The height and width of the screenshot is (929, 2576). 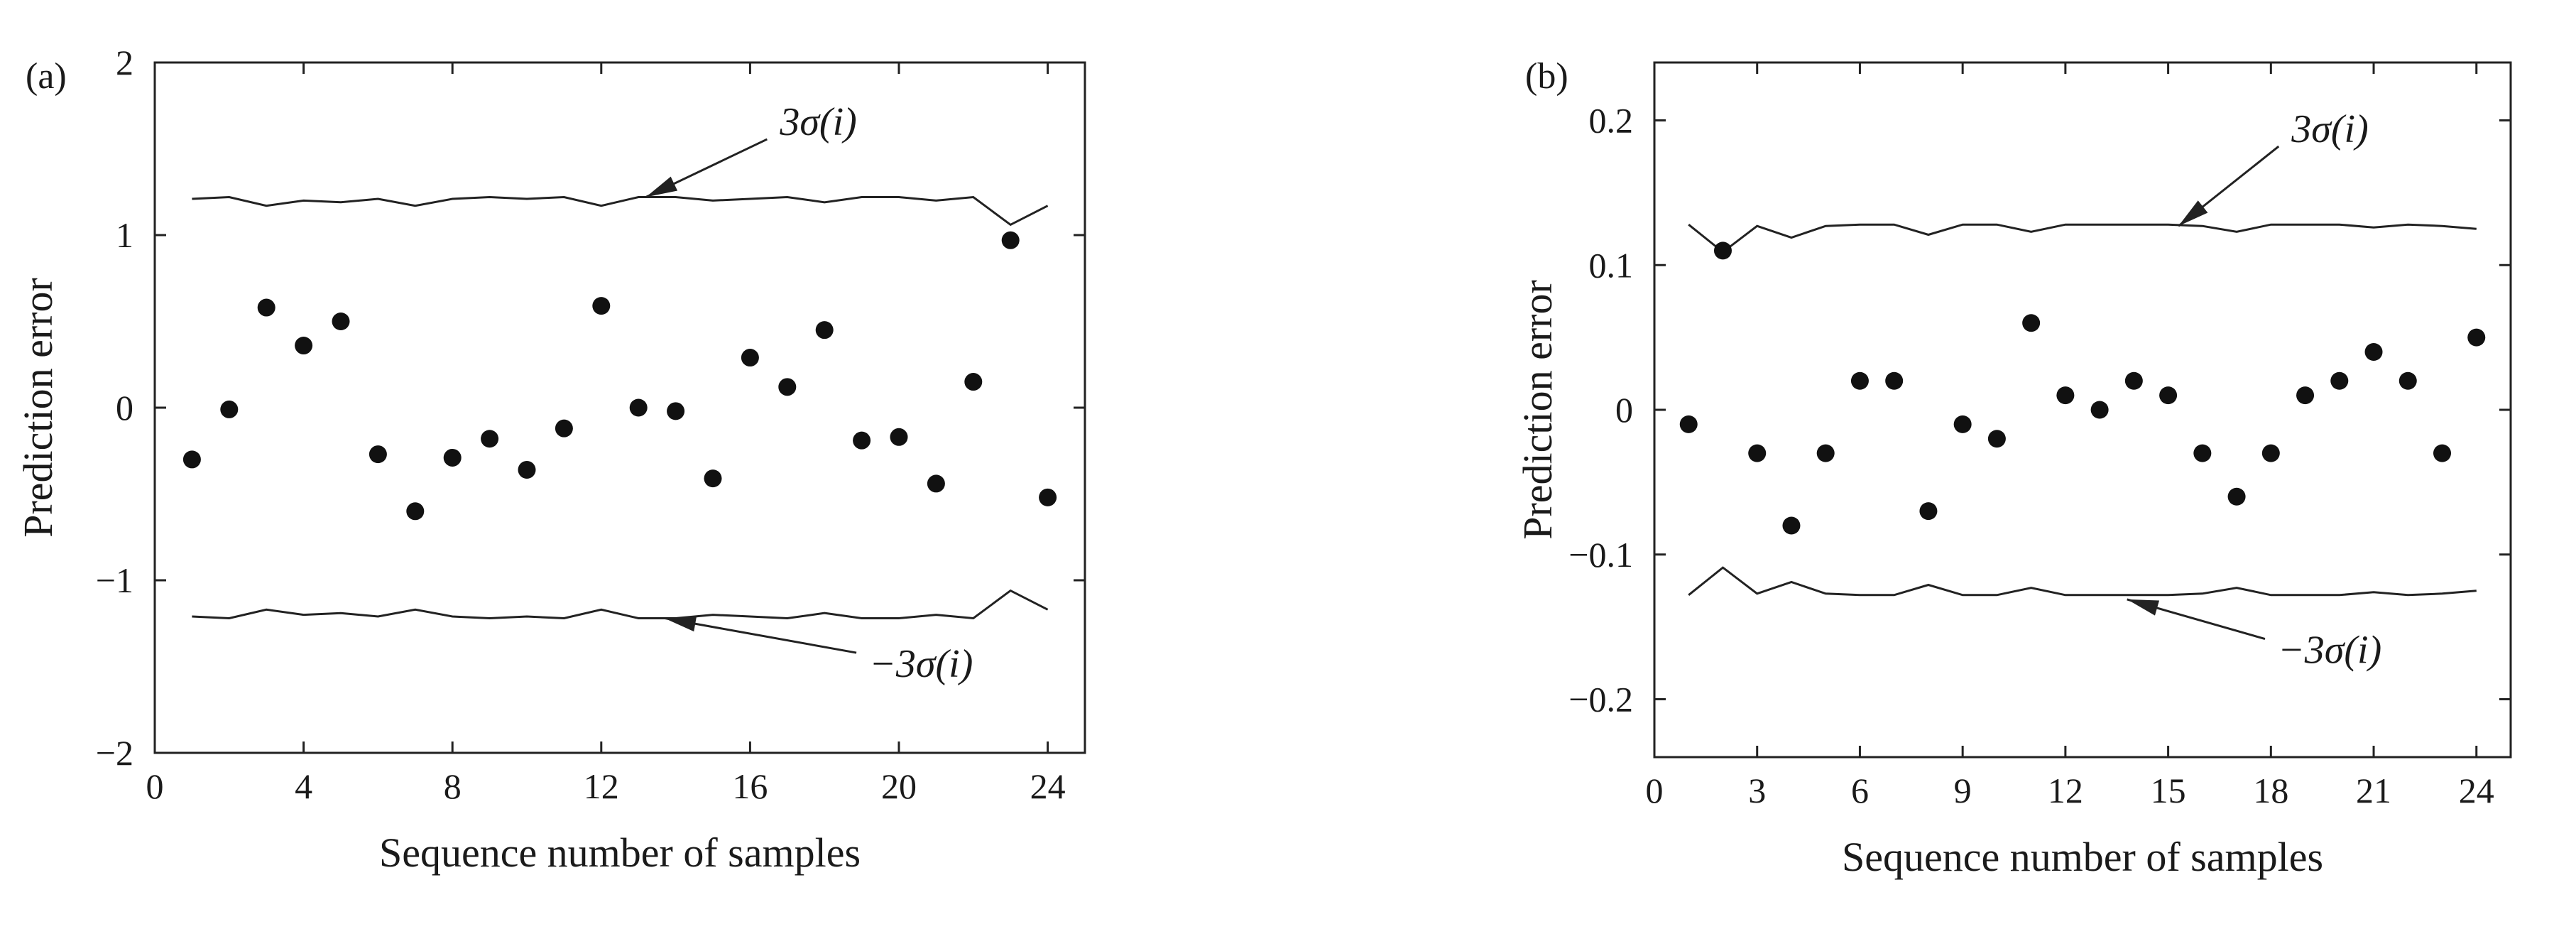 I want to click on x-tick-label: 4, so click(x=303, y=786).